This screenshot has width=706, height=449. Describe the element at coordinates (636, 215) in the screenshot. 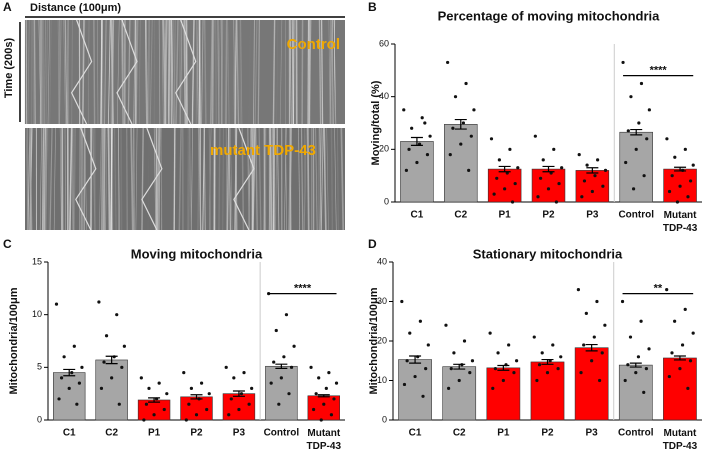

I see `x-tick-label: Control` at that location.